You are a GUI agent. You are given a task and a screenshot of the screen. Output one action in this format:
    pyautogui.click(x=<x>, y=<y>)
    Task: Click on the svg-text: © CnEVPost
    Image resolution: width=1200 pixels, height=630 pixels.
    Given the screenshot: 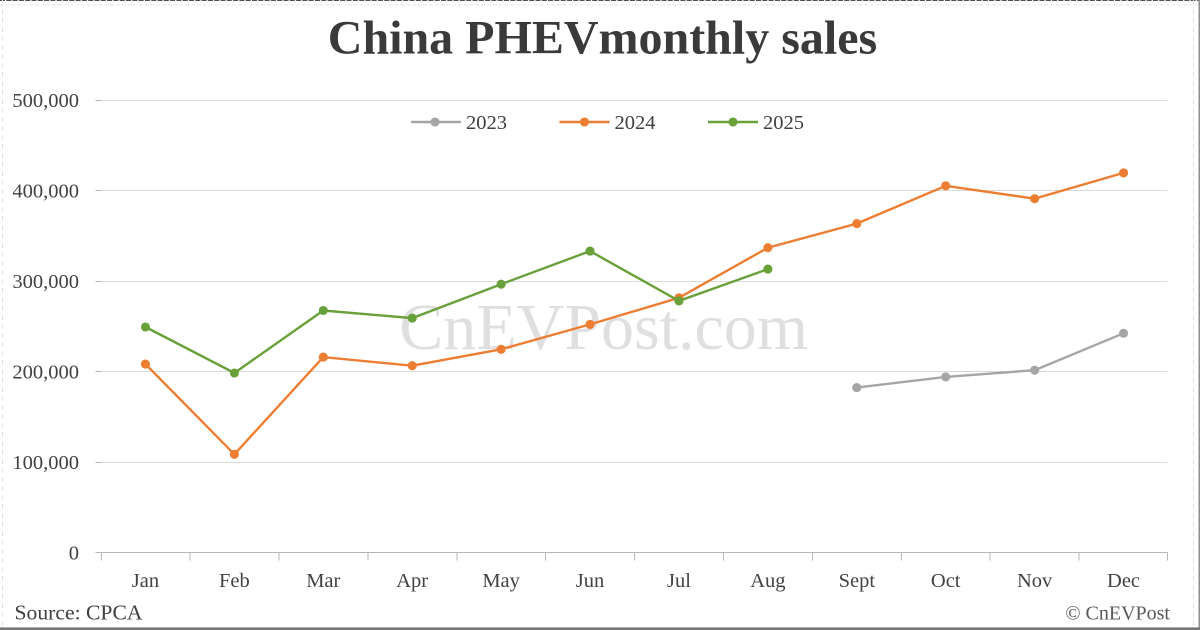 What is the action you would take?
    pyautogui.click(x=1117, y=614)
    